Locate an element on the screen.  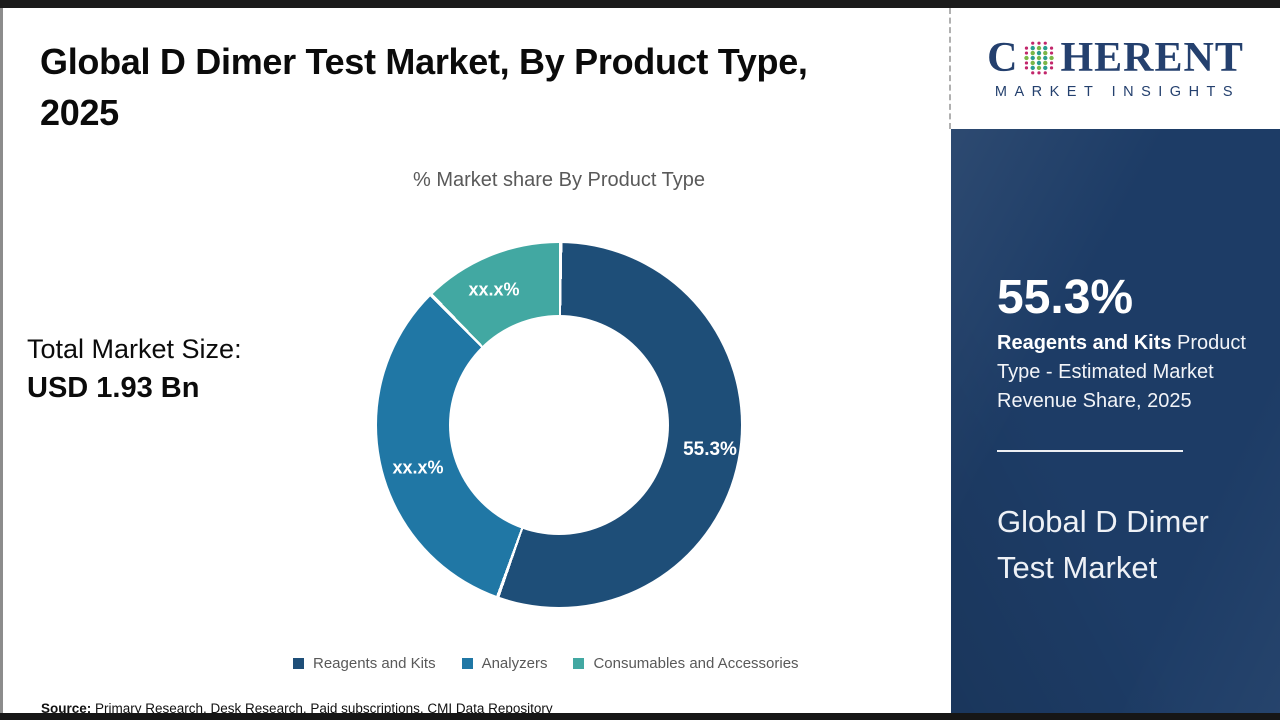
bottom-border-bar is located at coordinates (640, 716).